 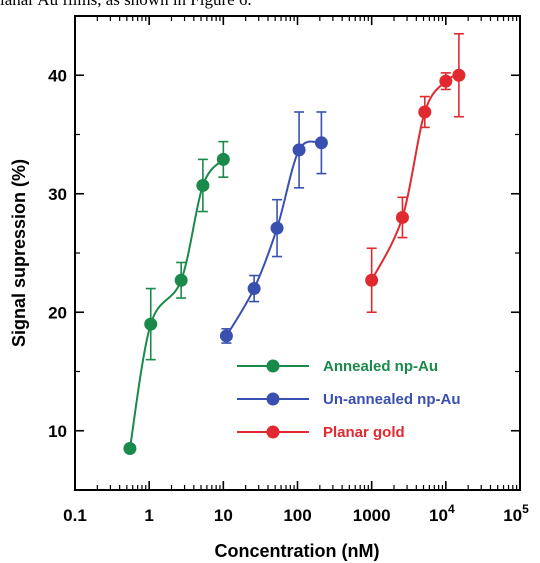 I want to click on y-tick-label: 20, so click(x=57, y=312).